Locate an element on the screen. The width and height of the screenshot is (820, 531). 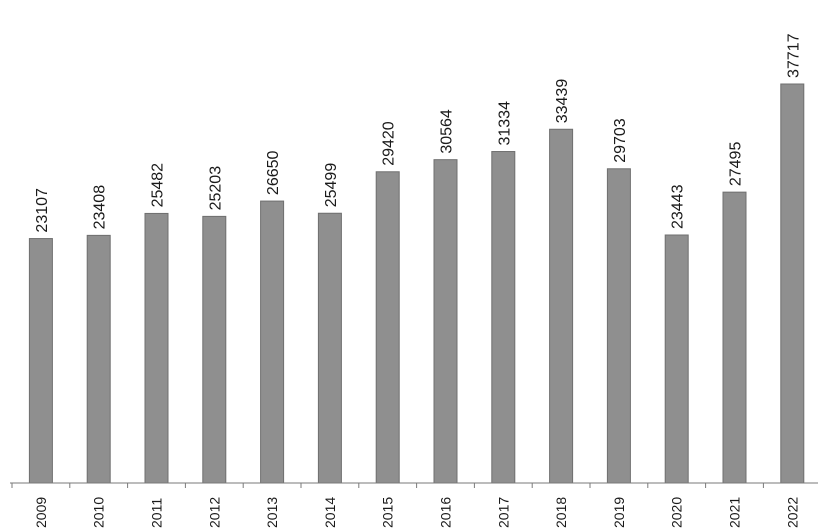
bar-2012 is located at coordinates (214, 349).